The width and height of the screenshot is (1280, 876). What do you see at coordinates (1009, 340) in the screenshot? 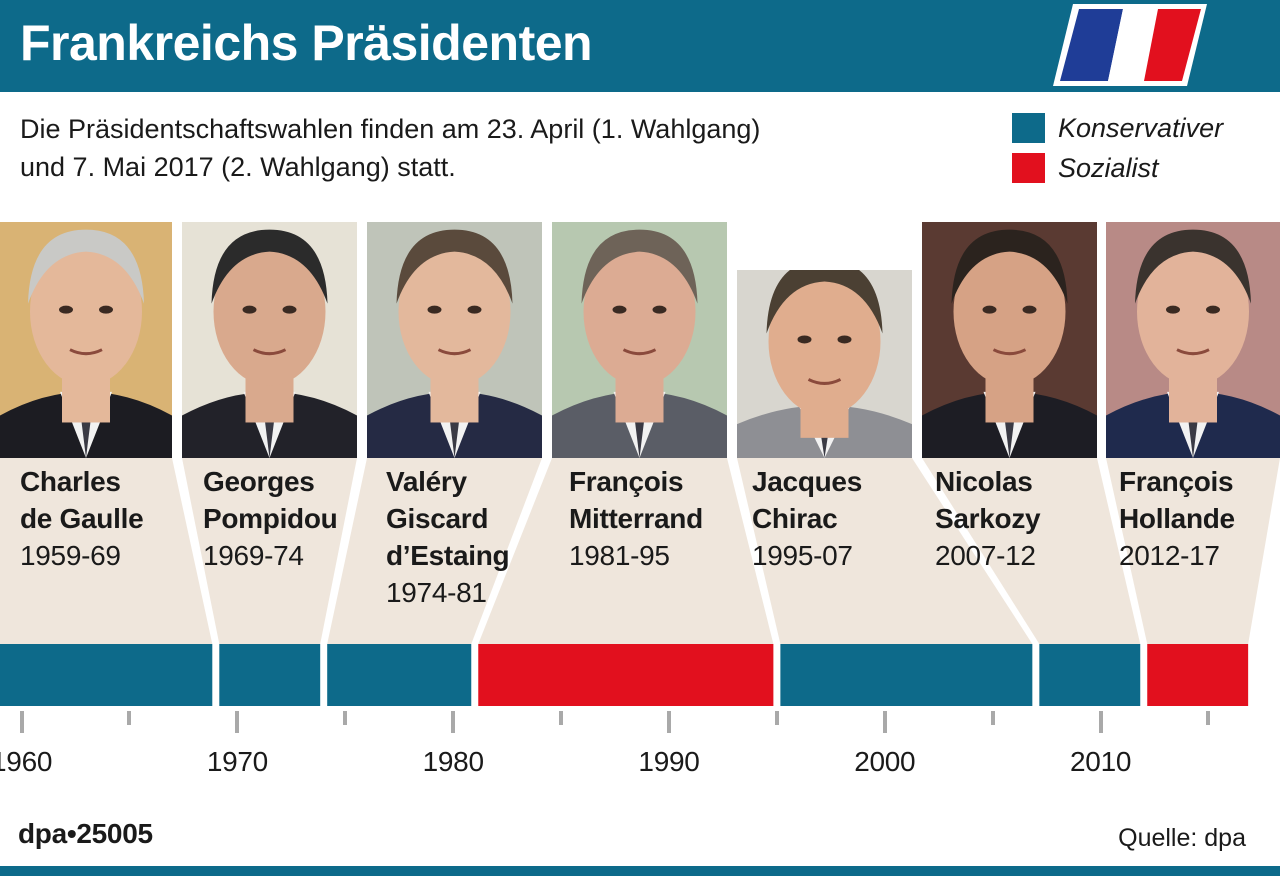
I see `portrait-nicolas-sarkozy` at bounding box center [1009, 340].